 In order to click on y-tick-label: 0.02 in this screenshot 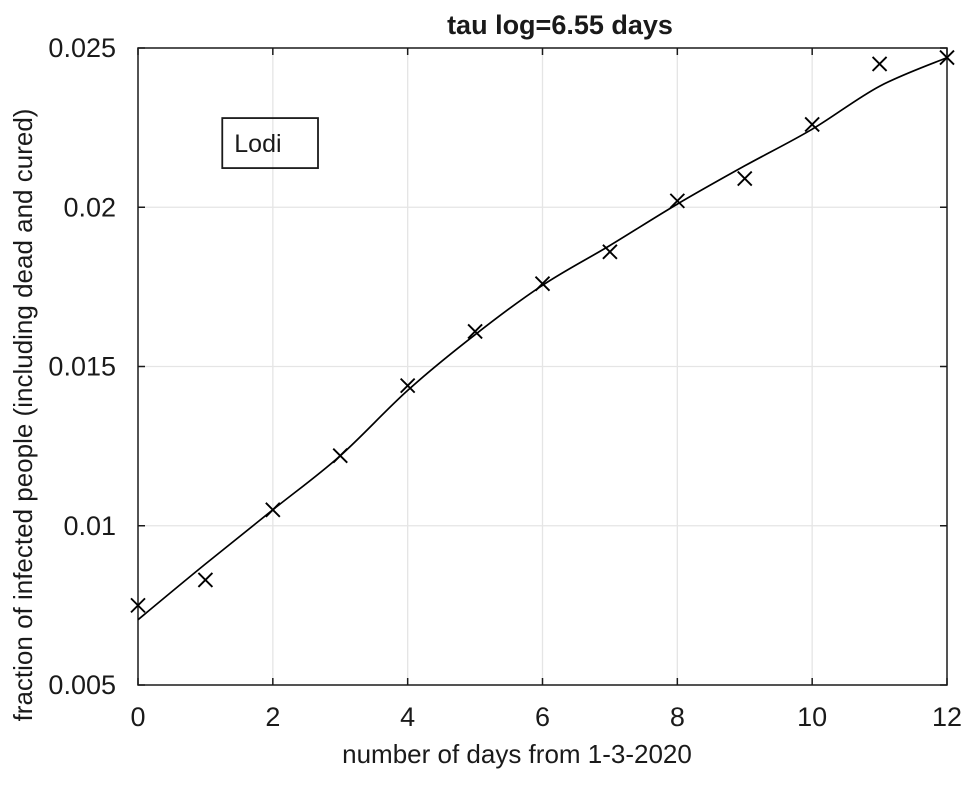, I will do `click(89, 207)`.